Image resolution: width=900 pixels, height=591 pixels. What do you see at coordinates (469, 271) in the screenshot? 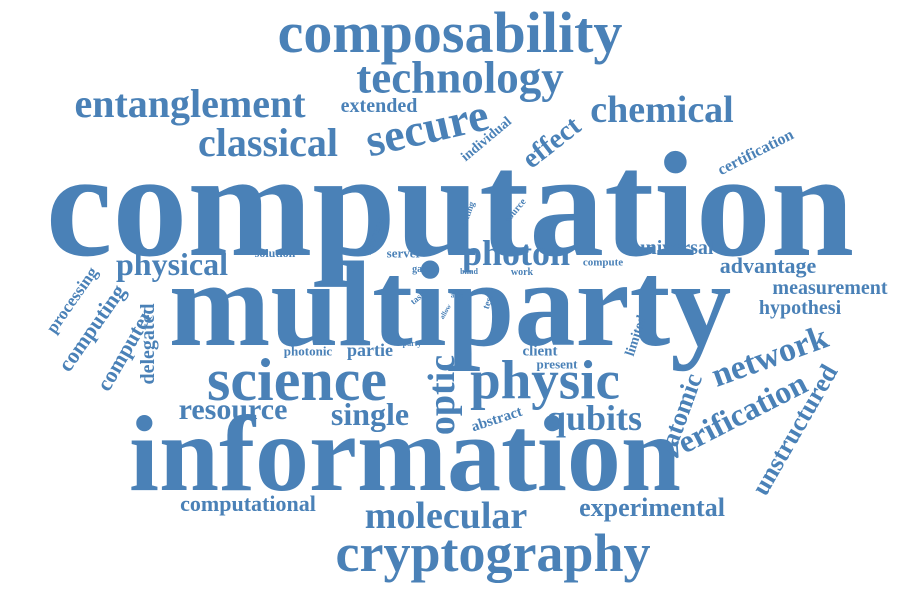
I see `word-blind: blind` at bounding box center [469, 271].